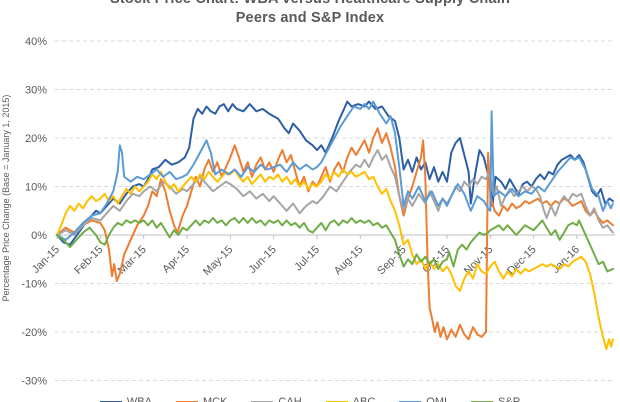 The width and height of the screenshot is (620, 402). I want to click on legend-item-yellow: ABC, so click(350, 399).